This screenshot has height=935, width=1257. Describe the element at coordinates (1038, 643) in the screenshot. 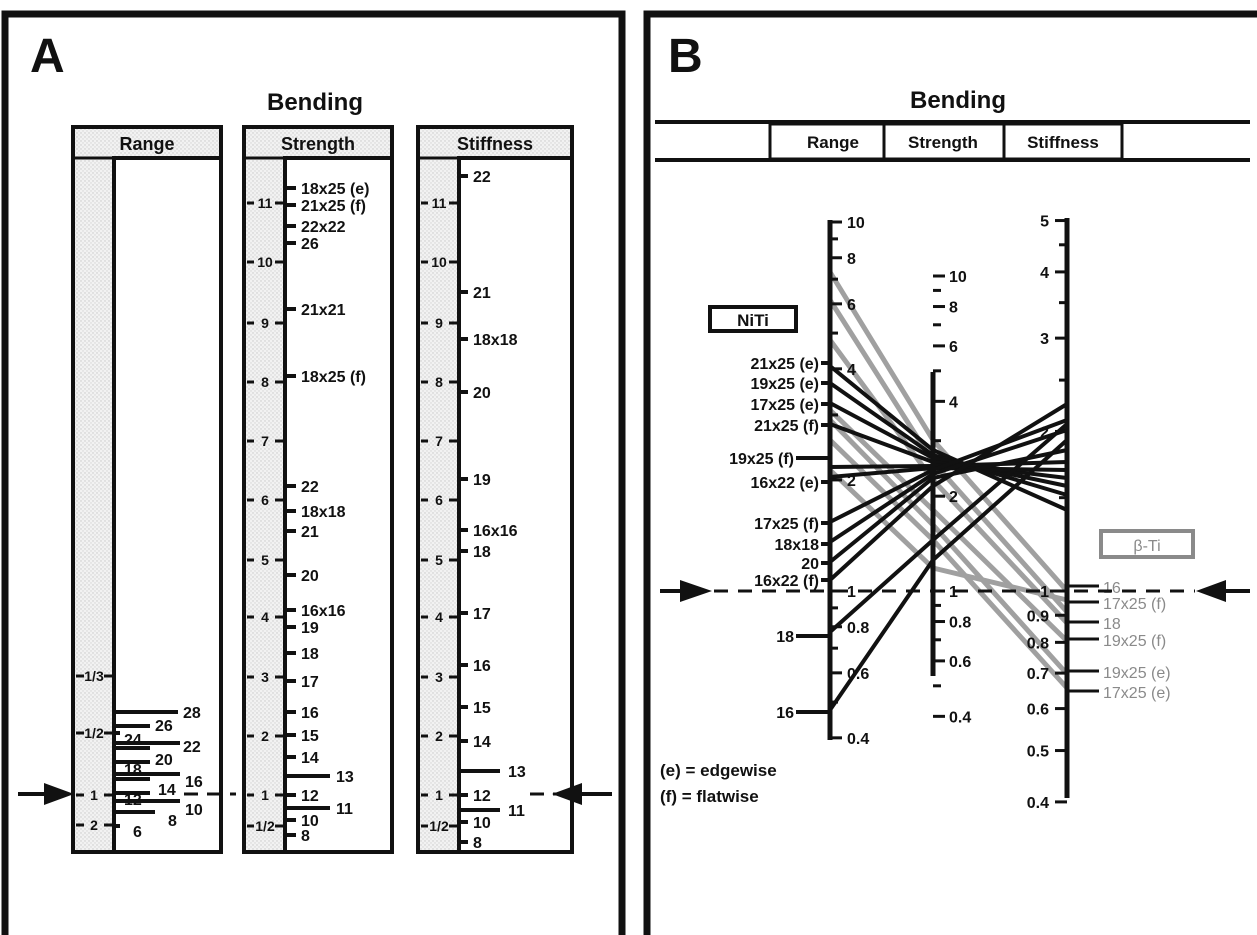

I see `stiffness-axis-label: 0.8` at that location.